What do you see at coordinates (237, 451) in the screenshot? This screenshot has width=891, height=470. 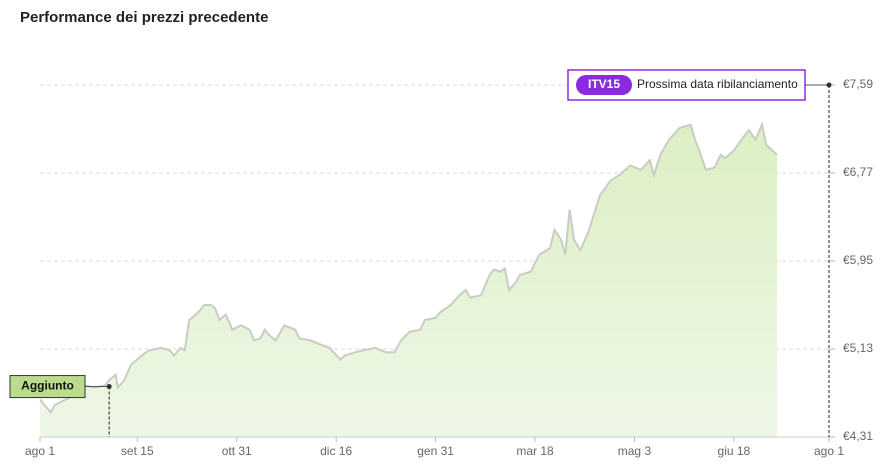 I see `x-tick-label: ott 31` at bounding box center [237, 451].